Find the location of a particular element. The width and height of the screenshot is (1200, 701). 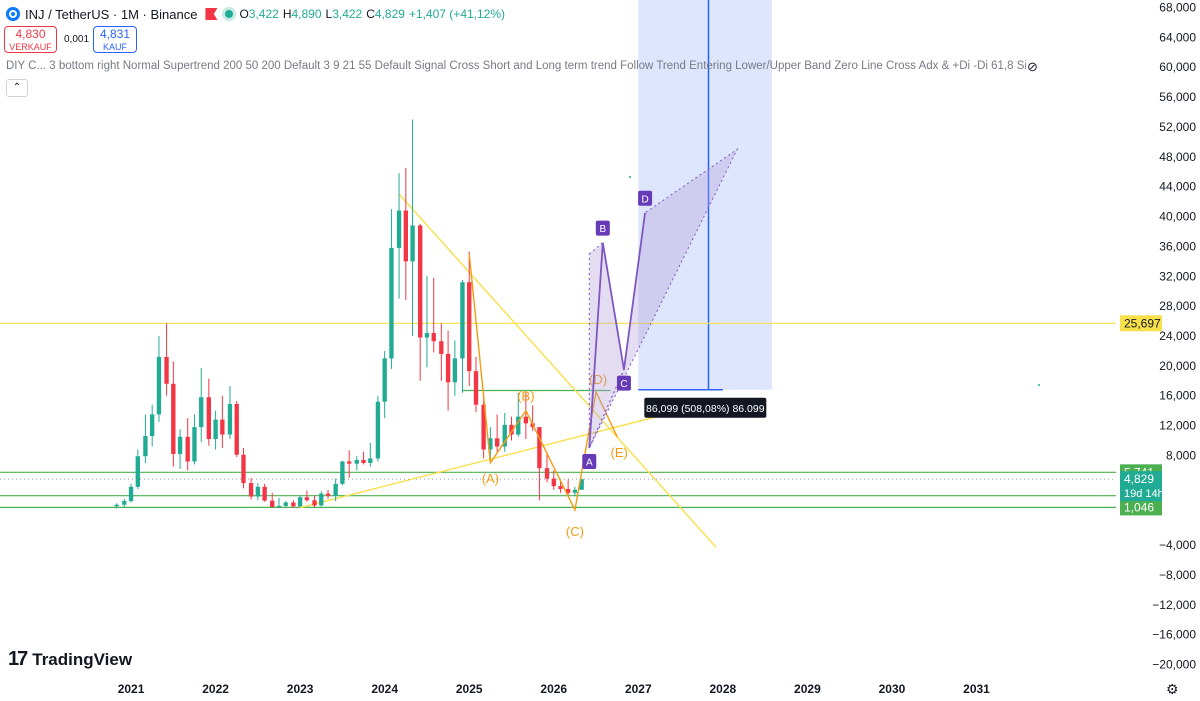

tradingview-logo-text: TradingView is located at coordinates (82, 659).